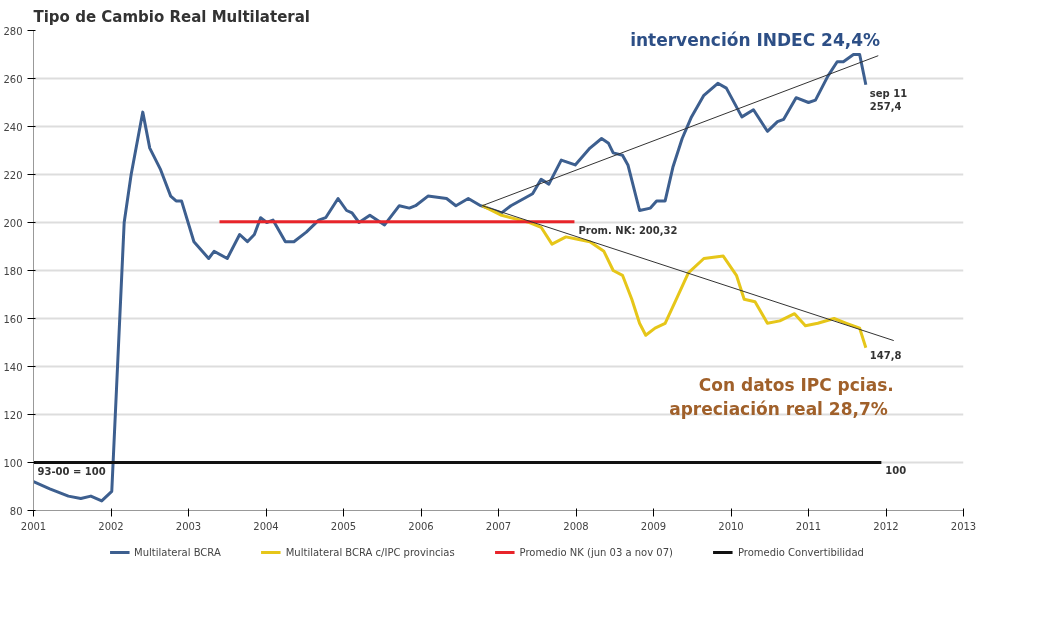 The width and height of the screenshot is (1050, 630). What do you see at coordinates (111, 526) in the screenshot?
I see `x-tick-label: 2002` at bounding box center [111, 526].